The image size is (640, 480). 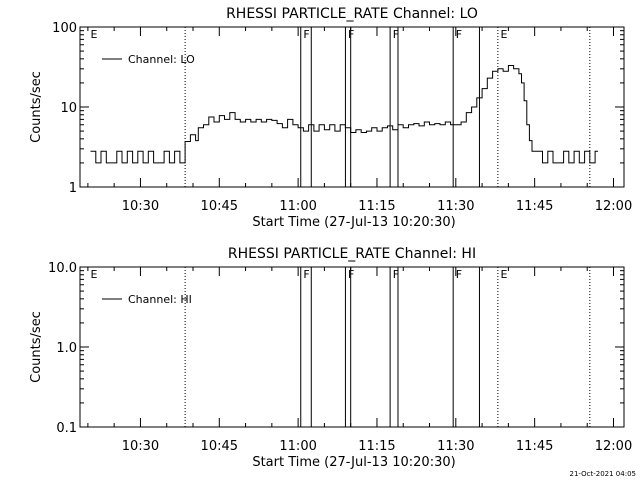 I want to click on y-tick-label: 1, so click(x=73, y=188).